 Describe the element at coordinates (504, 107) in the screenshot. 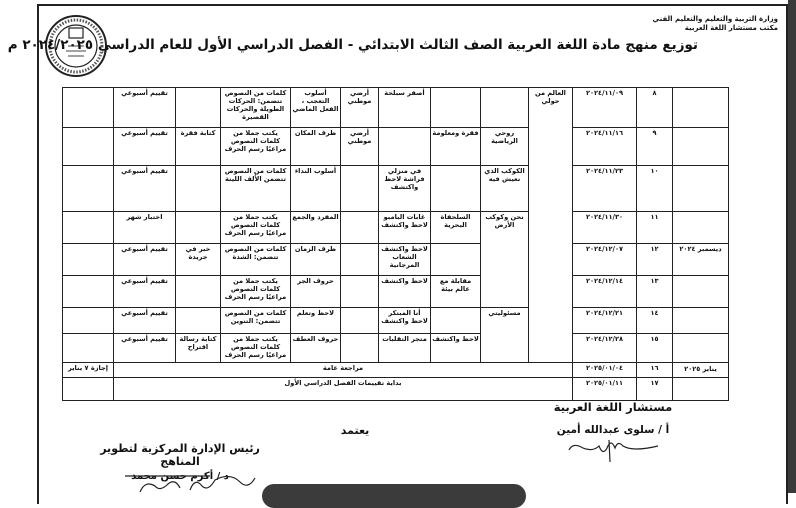

I see `theme-cell` at that location.